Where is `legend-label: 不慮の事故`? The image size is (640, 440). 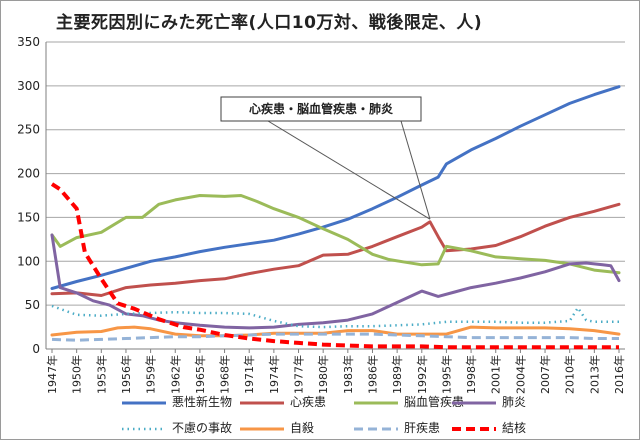
legend-label: 不慮の事故 is located at coordinates (202, 428).